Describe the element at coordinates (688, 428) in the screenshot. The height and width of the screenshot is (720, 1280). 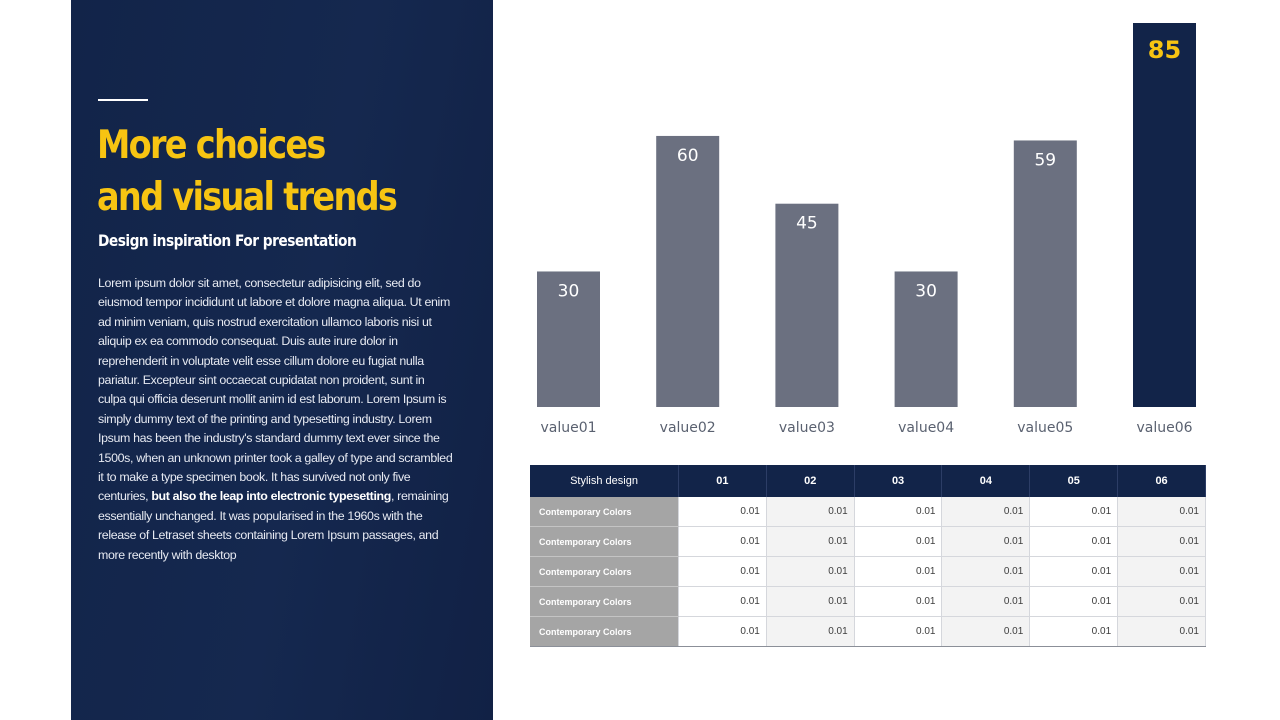
I see `category-label: value02` at that location.